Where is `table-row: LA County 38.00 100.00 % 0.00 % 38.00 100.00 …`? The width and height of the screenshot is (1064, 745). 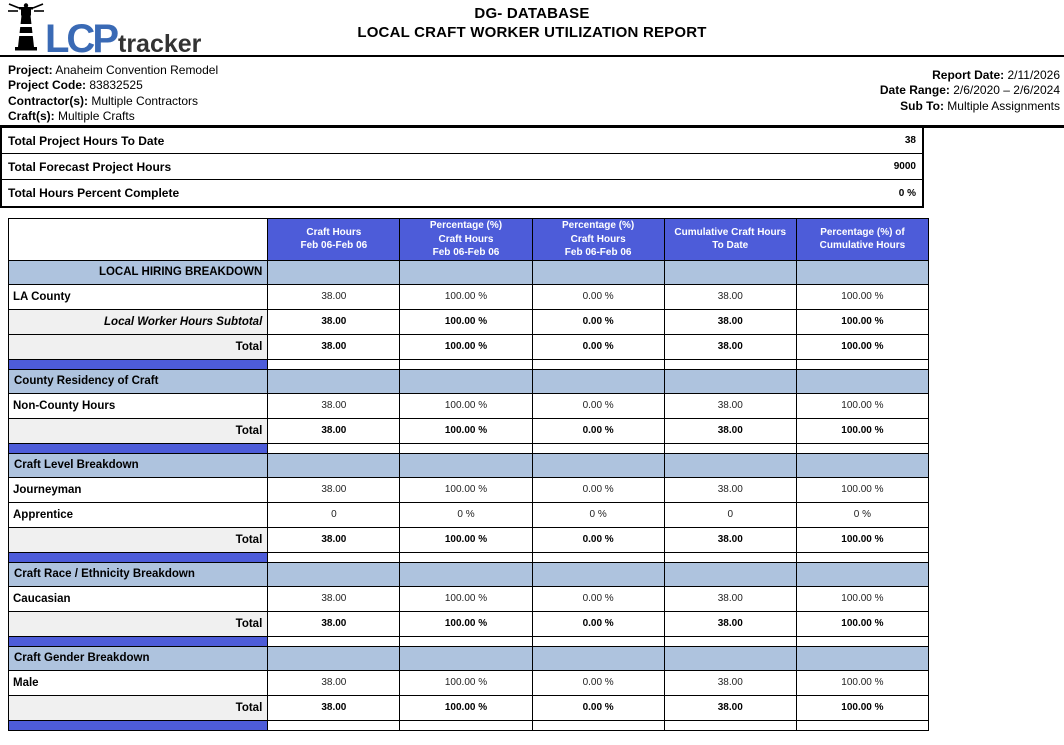
table-row: LA County 38.00 100.00 % 0.00 % 38.00 100.00 … is located at coordinates (468, 296).